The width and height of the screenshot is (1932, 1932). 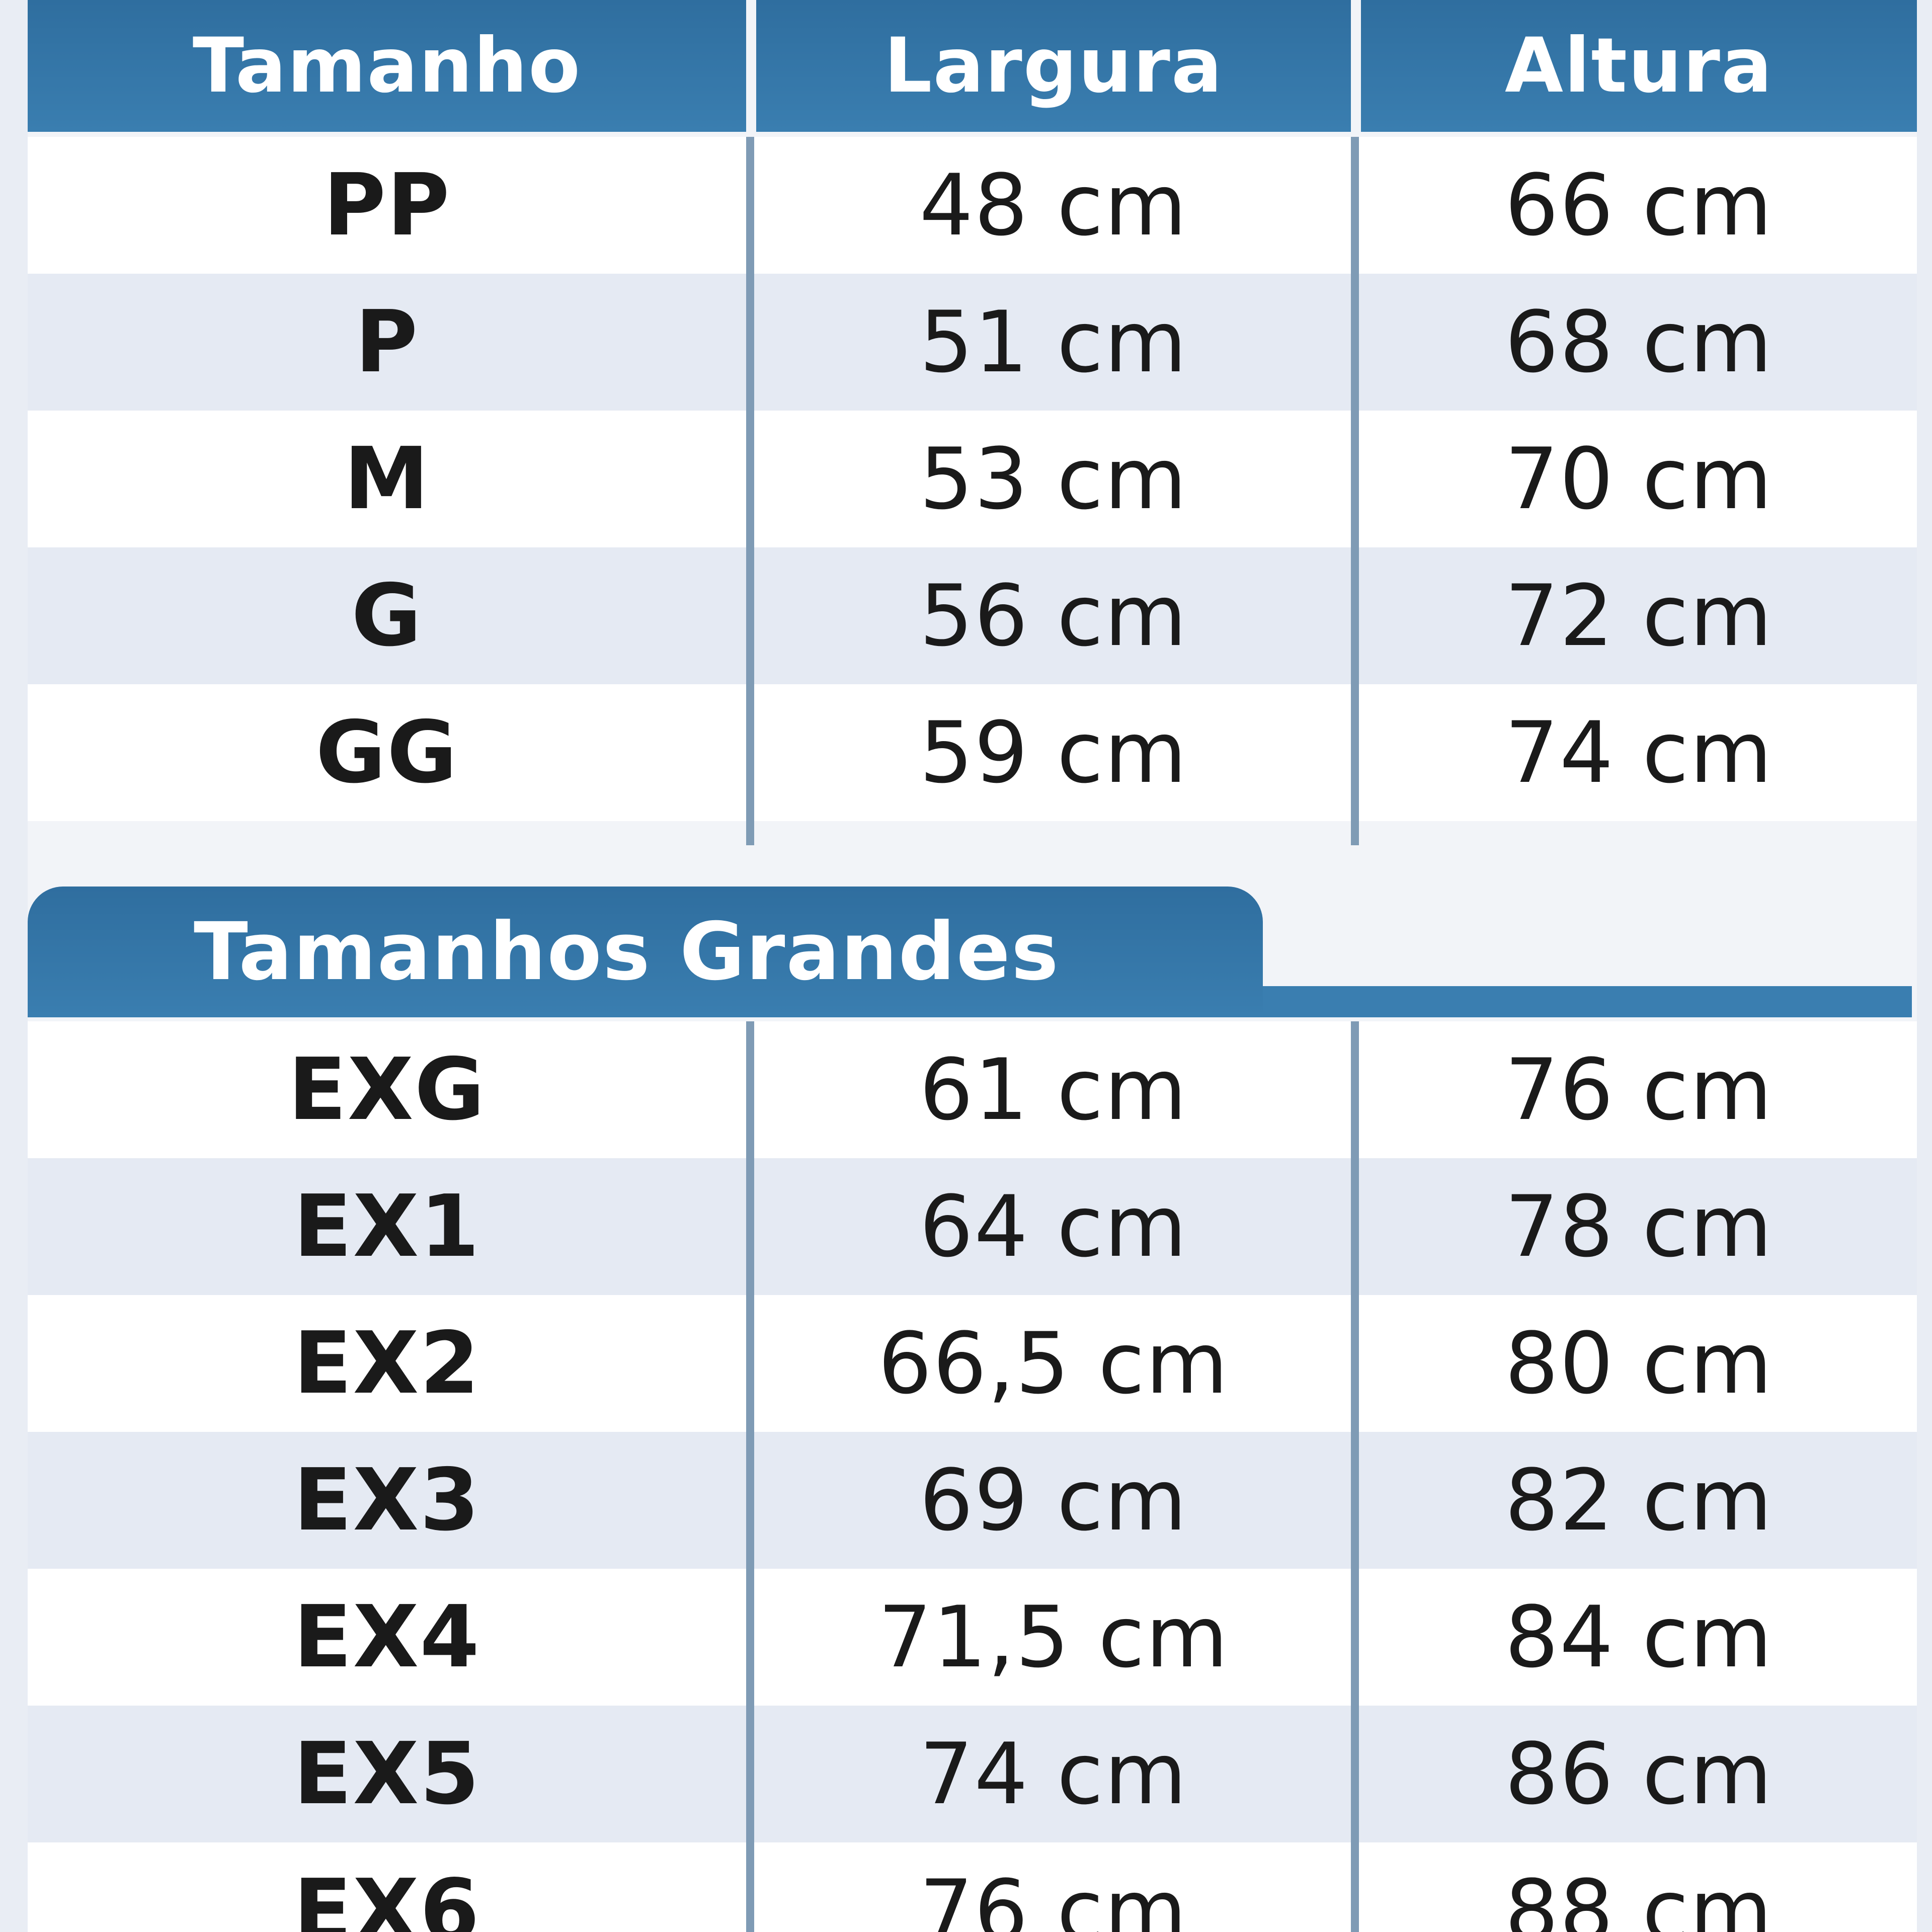 What do you see at coordinates (387, 479) in the screenshot?
I see `size-label: M` at bounding box center [387, 479].